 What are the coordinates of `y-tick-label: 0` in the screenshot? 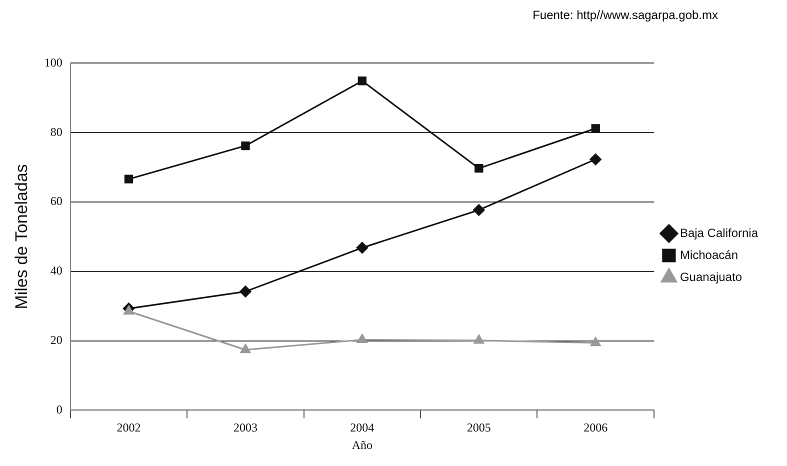 It's located at (59, 409).